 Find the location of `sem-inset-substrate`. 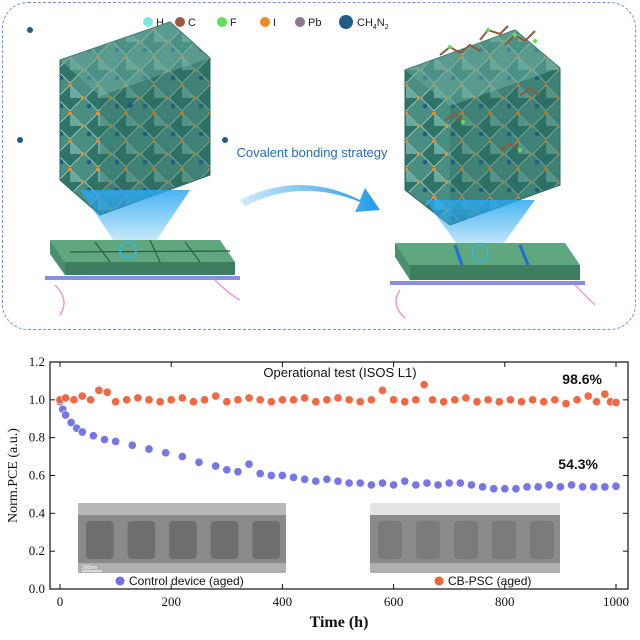

sem-inset-substrate is located at coordinates (182, 568).